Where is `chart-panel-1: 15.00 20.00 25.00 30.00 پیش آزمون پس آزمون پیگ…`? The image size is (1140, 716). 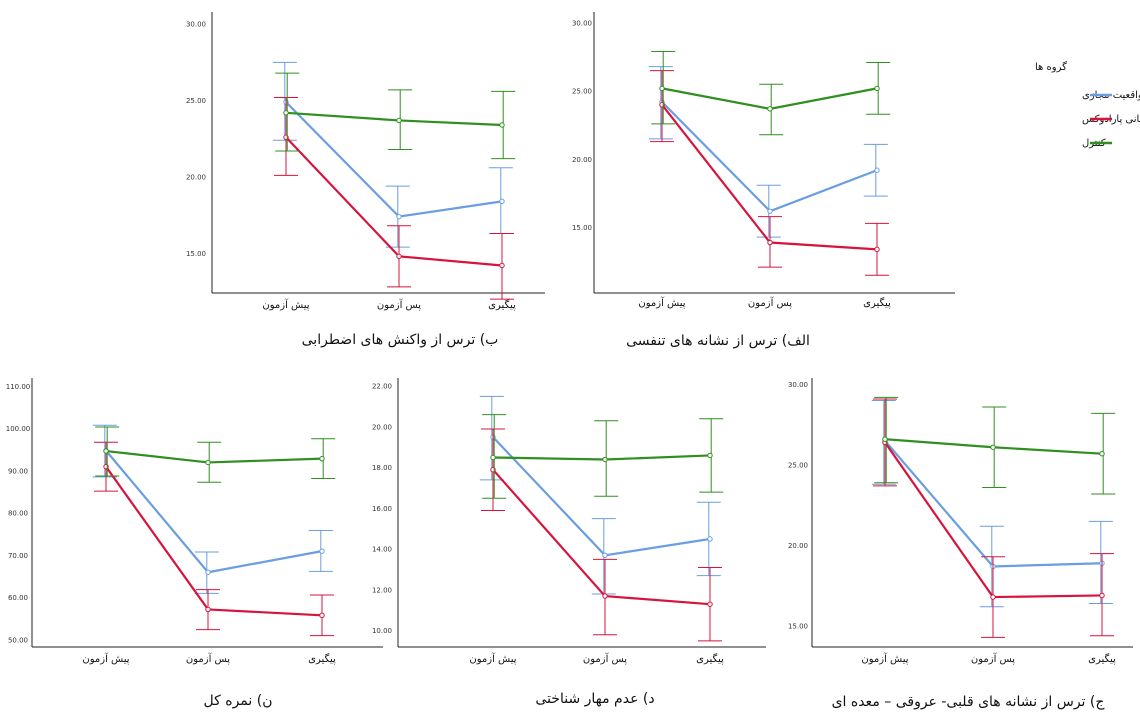
chart-panel-1: 15.00 20.00 25.00 30.00 پیش آزمون پس آزمون پیگ… is located at coordinates (365, 180).